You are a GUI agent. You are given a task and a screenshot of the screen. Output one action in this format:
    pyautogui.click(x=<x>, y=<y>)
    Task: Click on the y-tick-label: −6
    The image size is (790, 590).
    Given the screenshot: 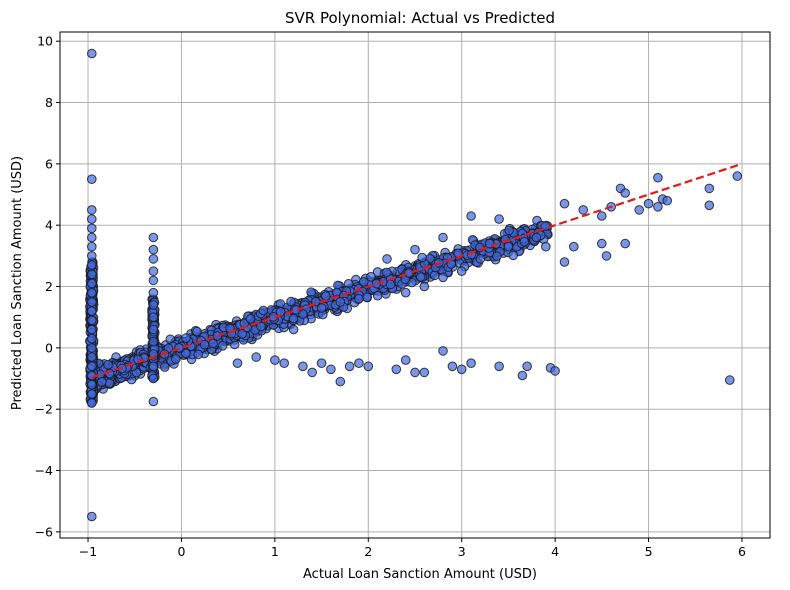 What is the action you would take?
    pyautogui.click(x=44, y=531)
    